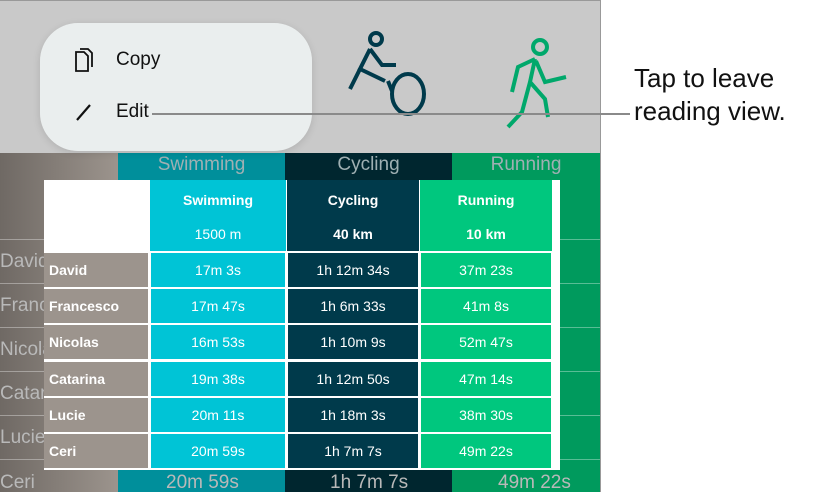 The width and height of the screenshot is (820, 492). I want to click on time-cell: 19m 38s, so click(218, 378).